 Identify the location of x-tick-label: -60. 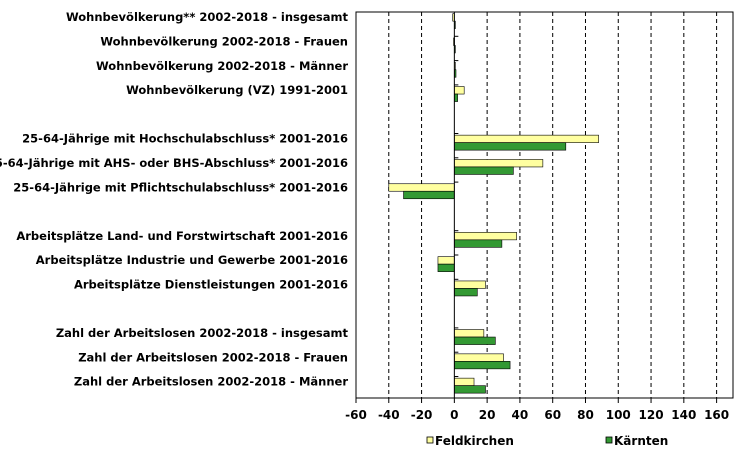
(356, 415).